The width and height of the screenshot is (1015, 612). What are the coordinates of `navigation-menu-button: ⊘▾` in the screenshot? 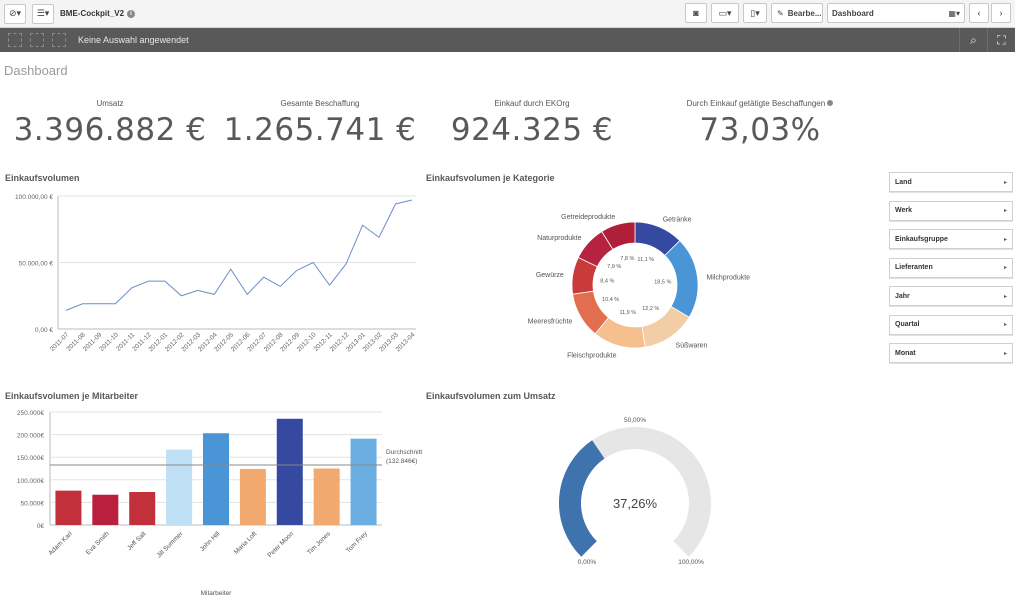 It's located at (15, 13).